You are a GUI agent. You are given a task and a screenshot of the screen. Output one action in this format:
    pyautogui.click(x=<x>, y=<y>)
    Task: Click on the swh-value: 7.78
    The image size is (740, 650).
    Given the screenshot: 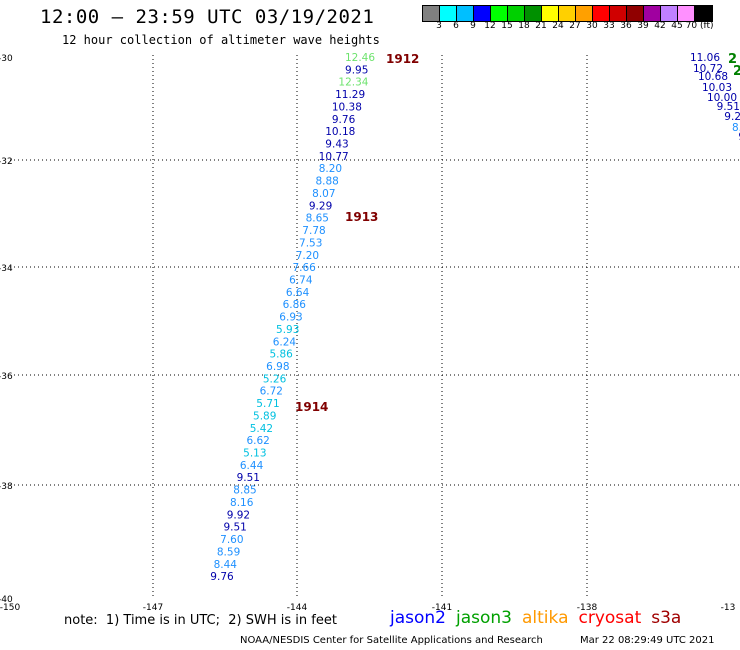 What is the action you would take?
    pyautogui.click(x=313, y=231)
    